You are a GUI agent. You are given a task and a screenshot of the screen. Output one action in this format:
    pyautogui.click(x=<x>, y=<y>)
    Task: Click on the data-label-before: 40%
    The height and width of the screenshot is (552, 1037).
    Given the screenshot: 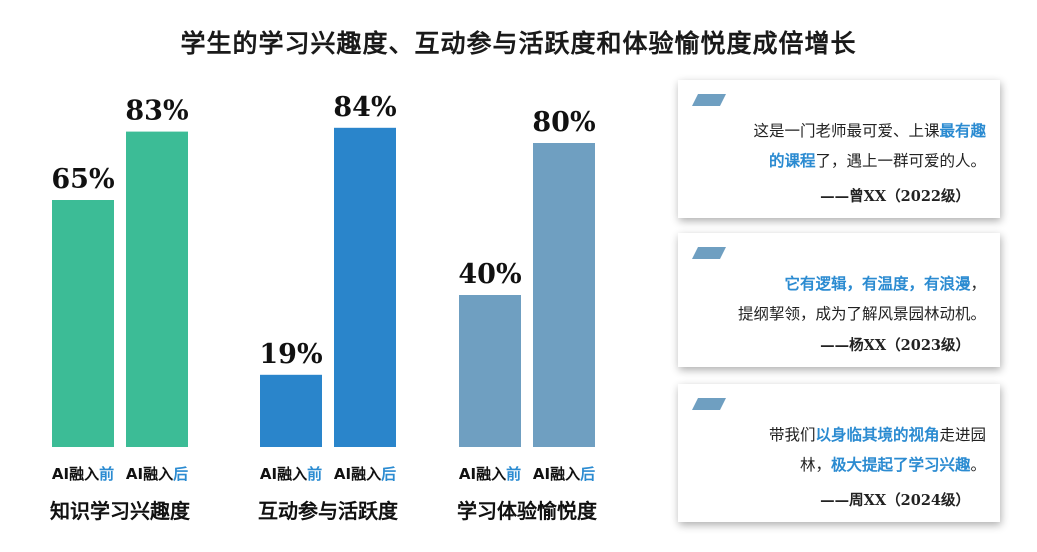 What is the action you would take?
    pyautogui.click(x=489, y=274)
    